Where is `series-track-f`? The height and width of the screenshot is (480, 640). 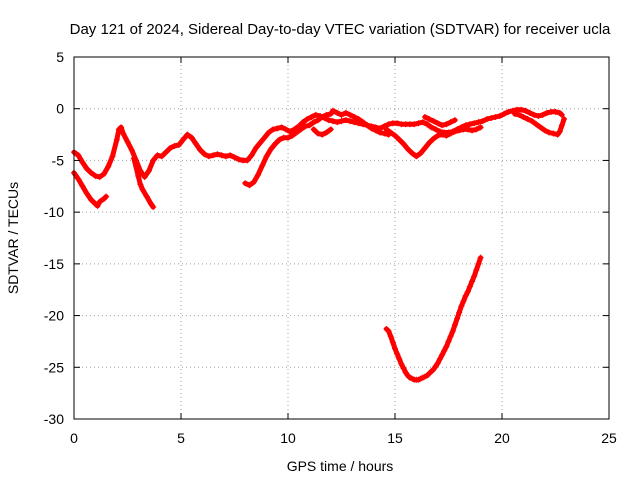 series-track-f is located at coordinates (433, 142).